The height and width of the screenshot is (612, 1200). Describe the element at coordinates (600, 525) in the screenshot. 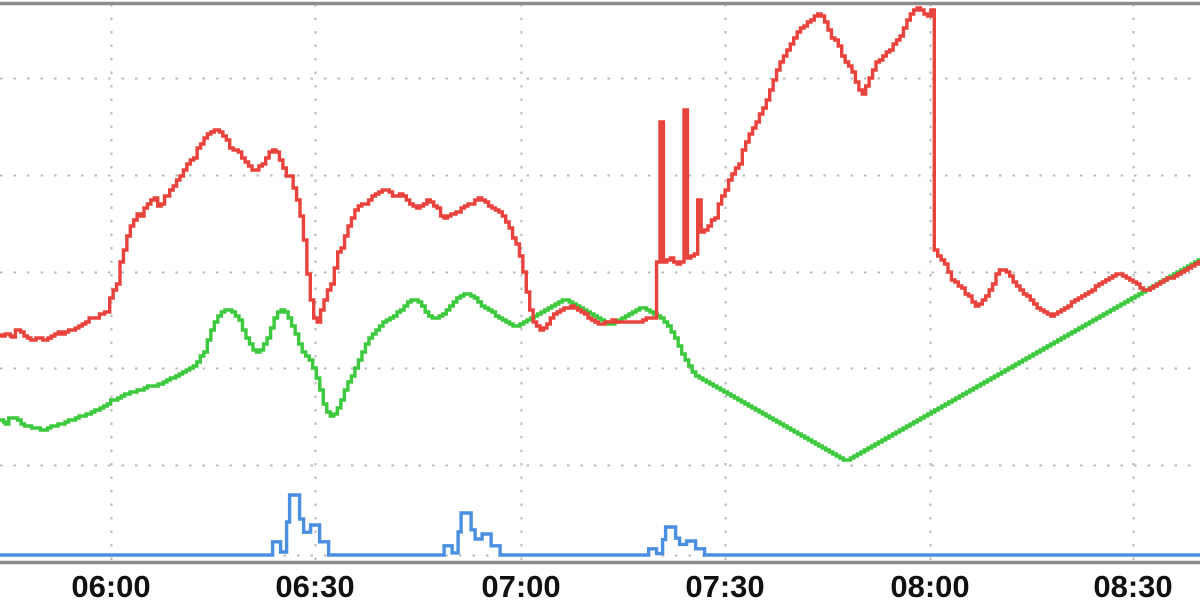

I see `series-line-blue` at that location.